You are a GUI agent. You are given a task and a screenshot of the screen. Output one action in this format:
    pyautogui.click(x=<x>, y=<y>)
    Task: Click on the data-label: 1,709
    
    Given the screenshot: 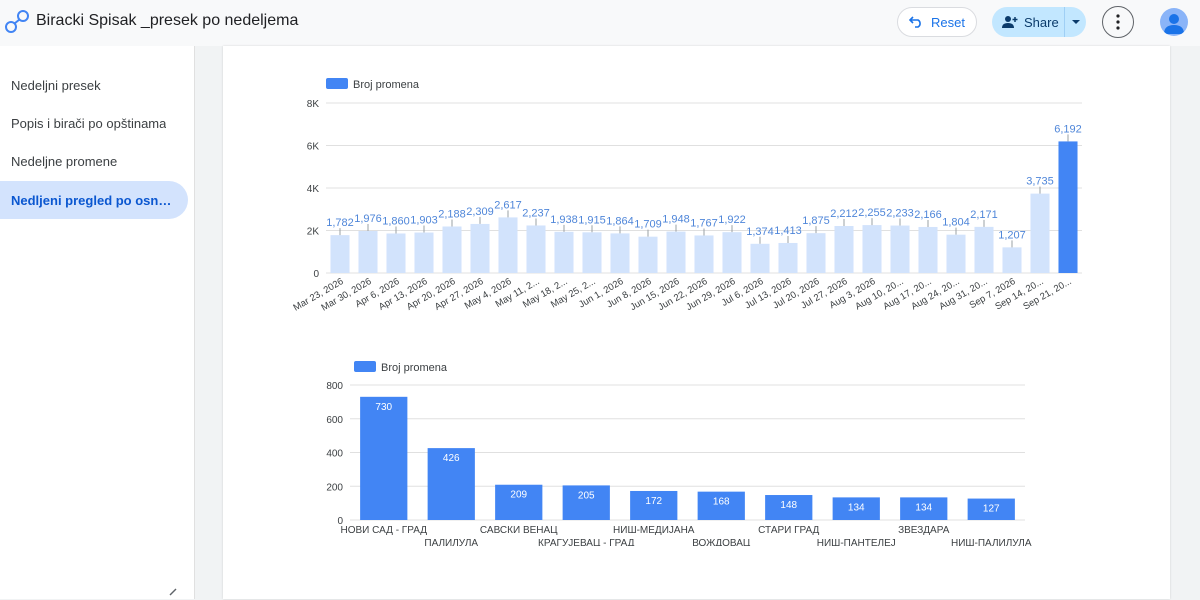 What is the action you would take?
    pyautogui.click(x=648, y=225)
    